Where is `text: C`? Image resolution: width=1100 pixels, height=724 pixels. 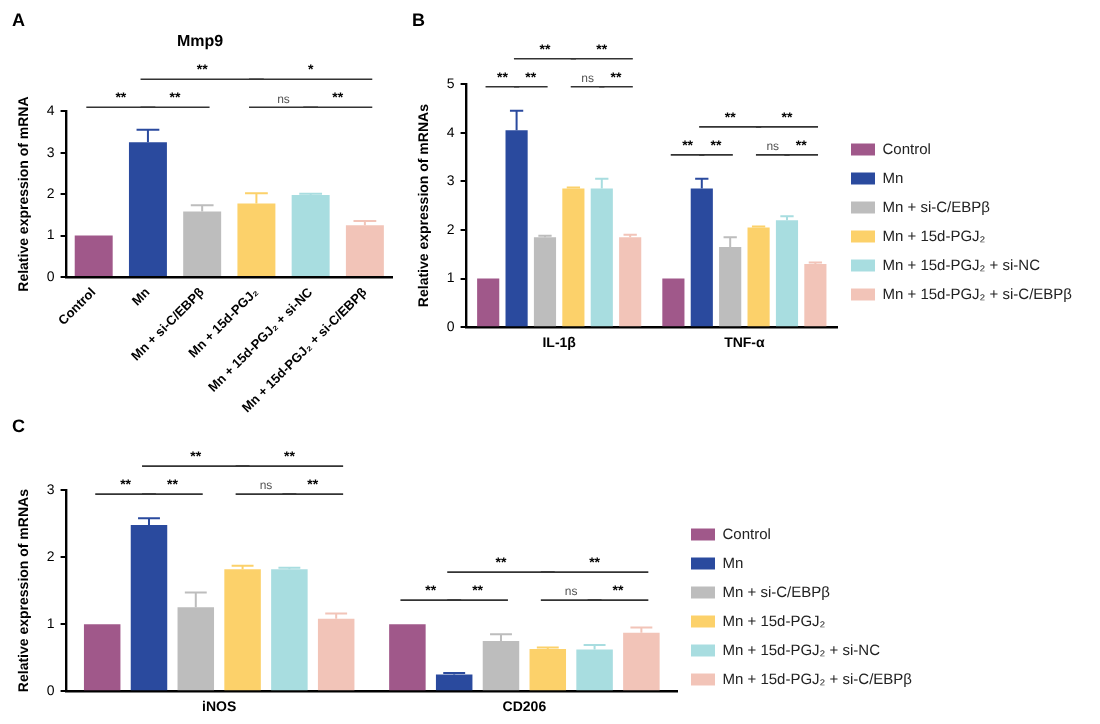
text: C is located at coordinates (19, 425).